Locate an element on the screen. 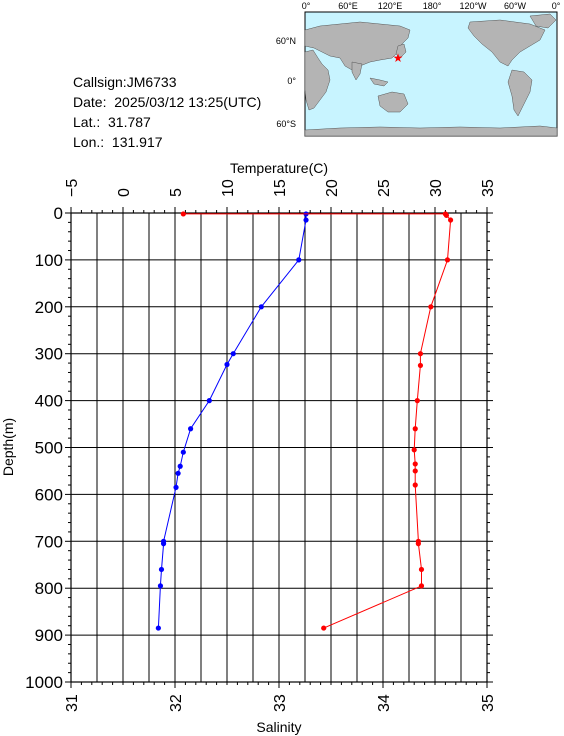  depth-tick-label: 100 is located at coordinates (49, 260).